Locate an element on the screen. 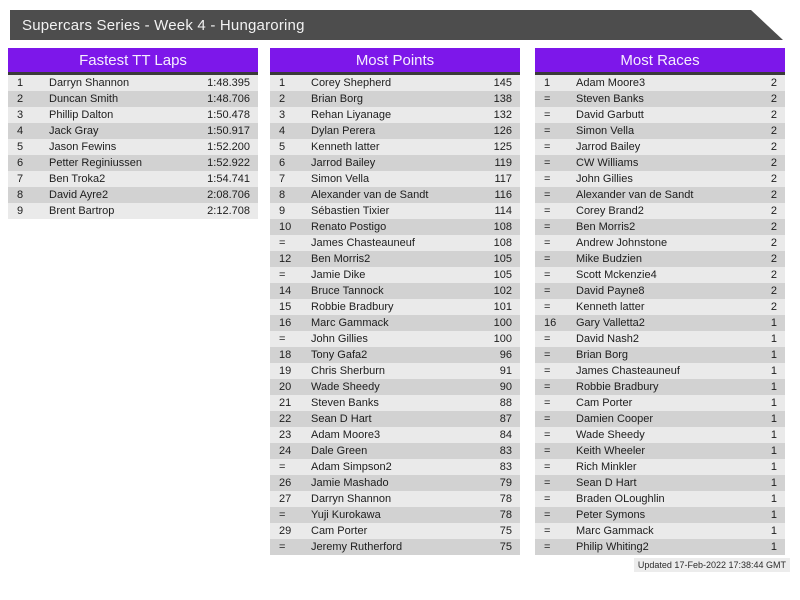 Image resolution: width=800 pixels, height=600 pixels. driver-name: Corey Shepherd is located at coordinates (351, 83).